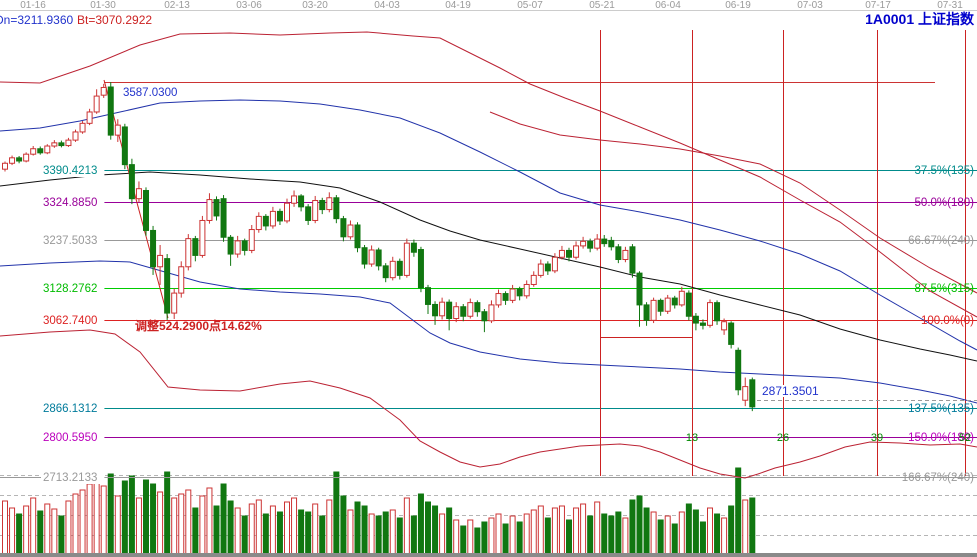 The width and height of the screenshot is (977, 557). What do you see at coordinates (387, 5) in the screenshot?
I see `date-label: 04-03` at bounding box center [387, 5].